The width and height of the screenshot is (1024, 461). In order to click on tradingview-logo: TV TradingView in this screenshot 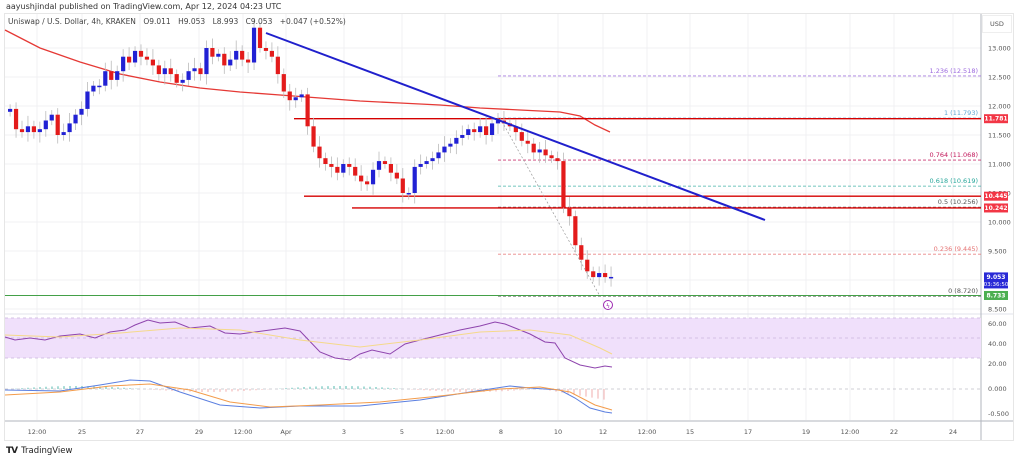, I will do `click(39, 451)`.